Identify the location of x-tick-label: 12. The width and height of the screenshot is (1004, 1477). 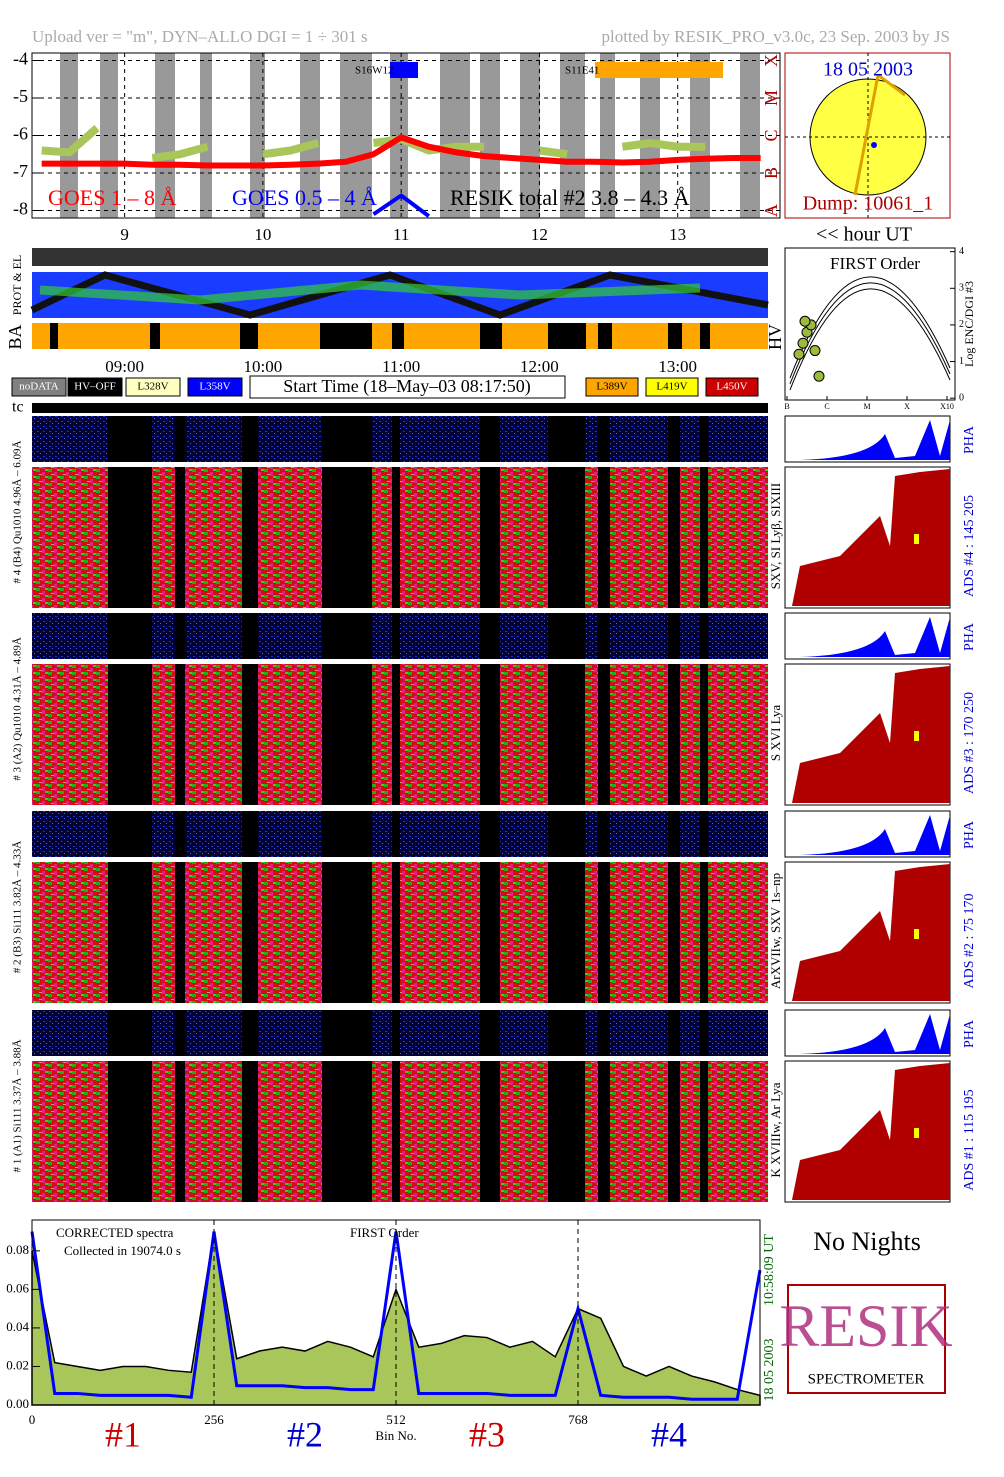
(539, 234).